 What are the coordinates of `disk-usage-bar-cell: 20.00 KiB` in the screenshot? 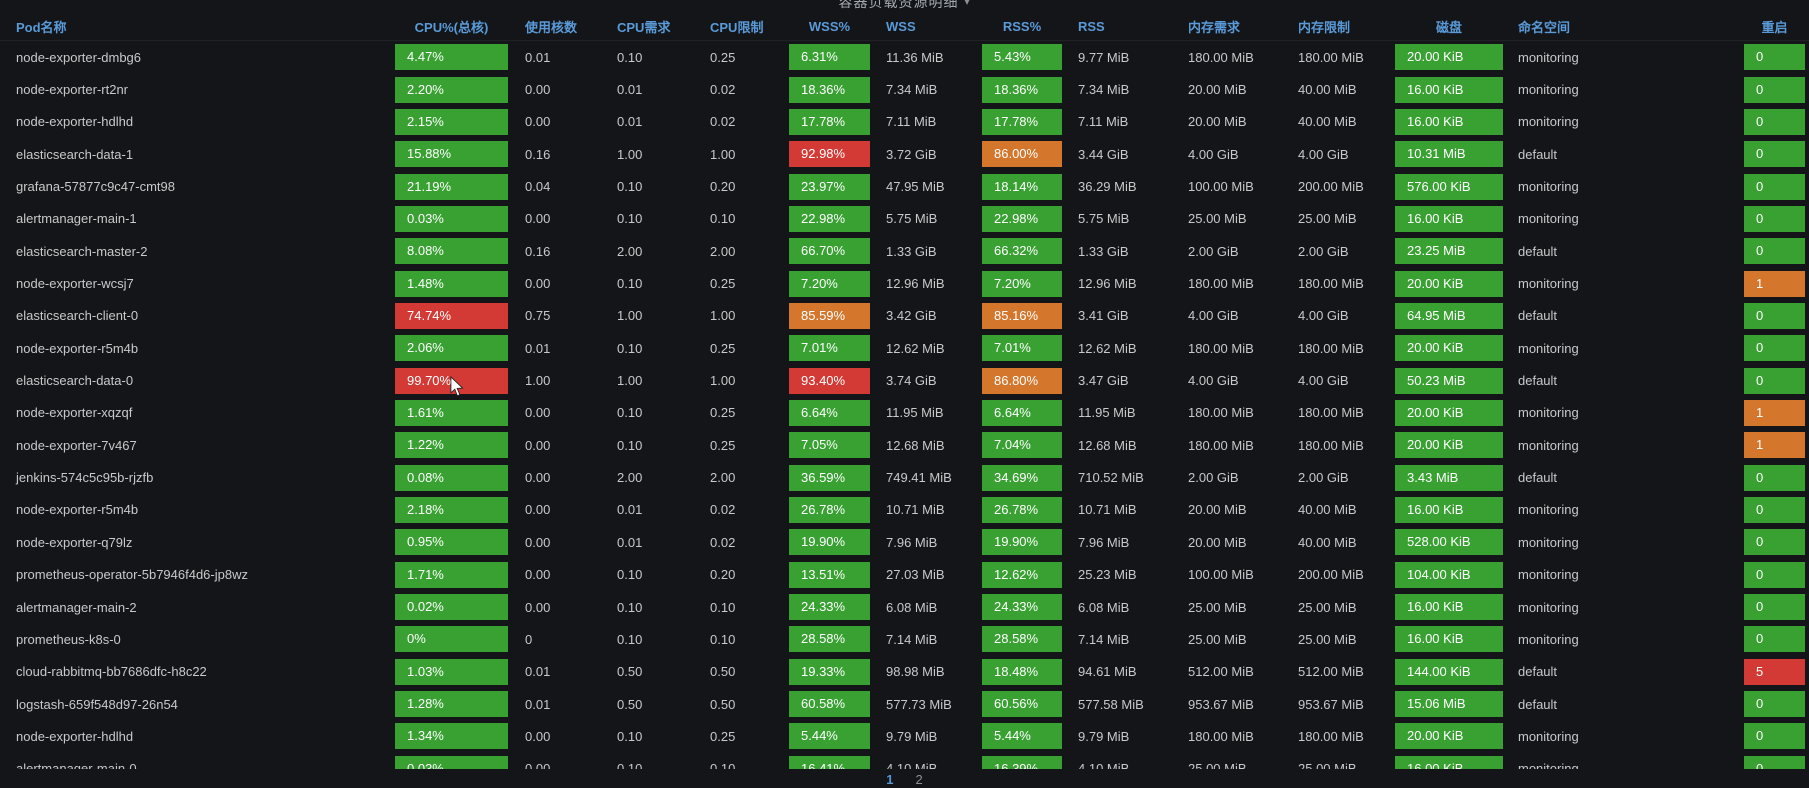 It's located at (1456, 412).